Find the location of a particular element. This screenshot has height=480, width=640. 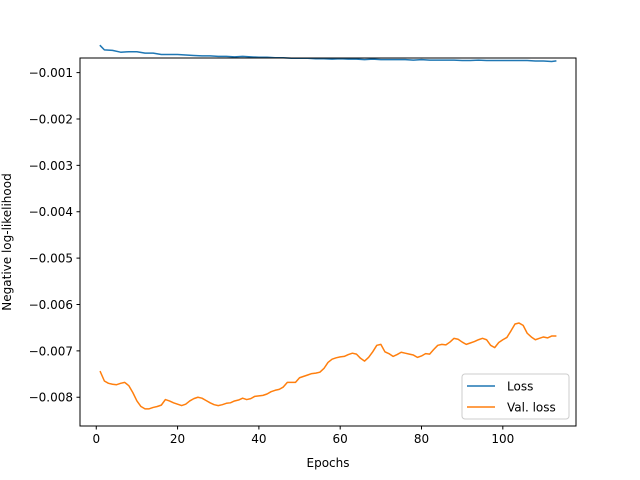

y-tick-label: −0.008 is located at coordinates (51, 398).